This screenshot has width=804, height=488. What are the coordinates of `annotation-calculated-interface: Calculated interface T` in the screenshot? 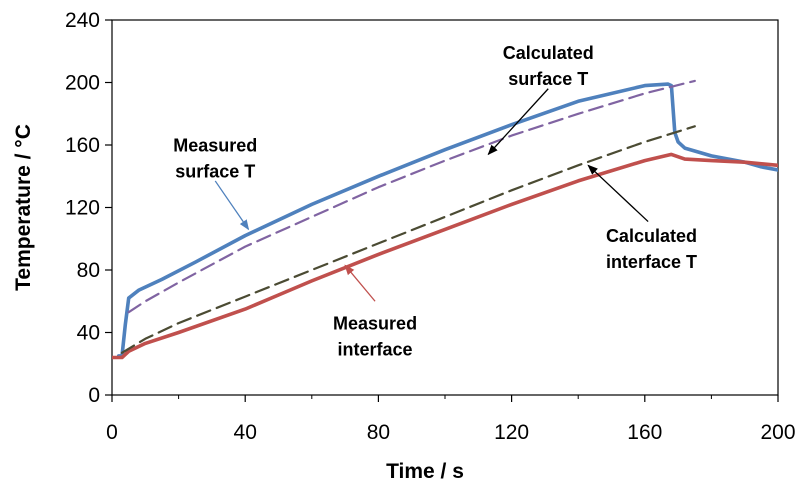 It's located at (651, 249).